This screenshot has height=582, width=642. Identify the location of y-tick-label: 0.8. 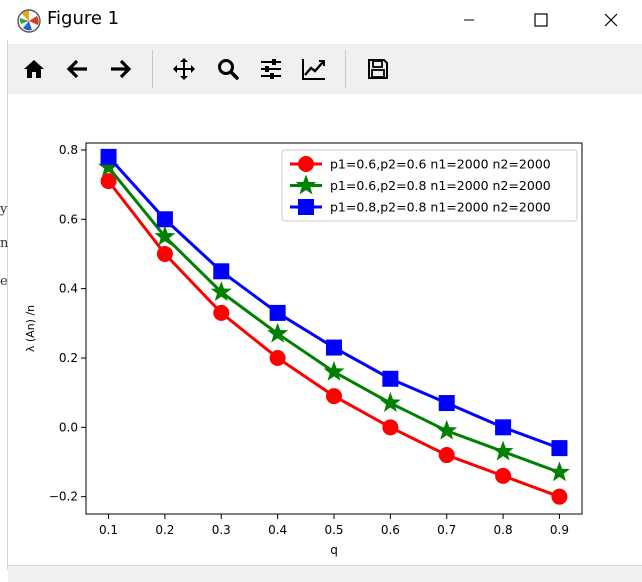
(68, 150).